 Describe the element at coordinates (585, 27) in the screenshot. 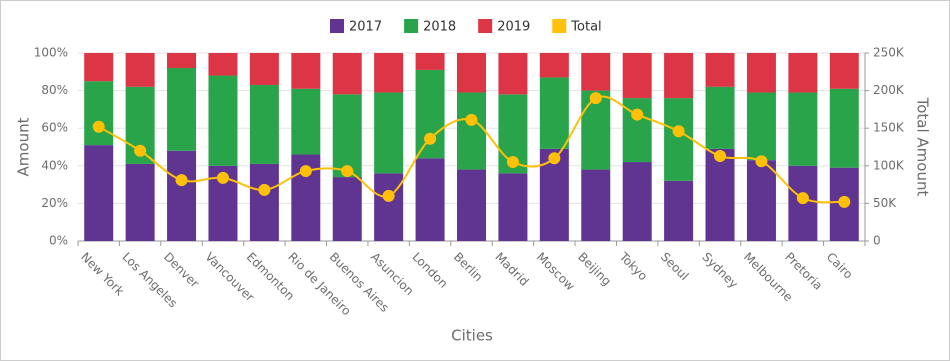

I see `legend-label: Total` at that location.